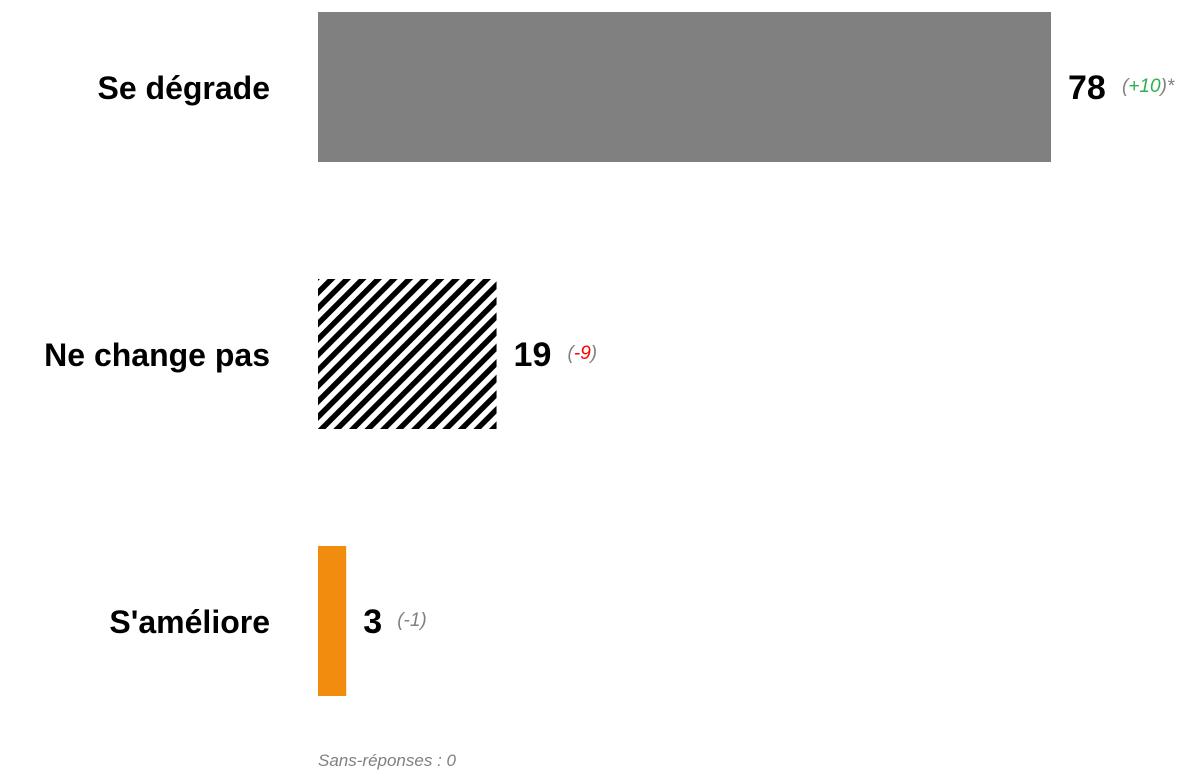 The width and height of the screenshot is (1203, 772). I want to click on footnote: Sans-réponses : 0, so click(387, 760).